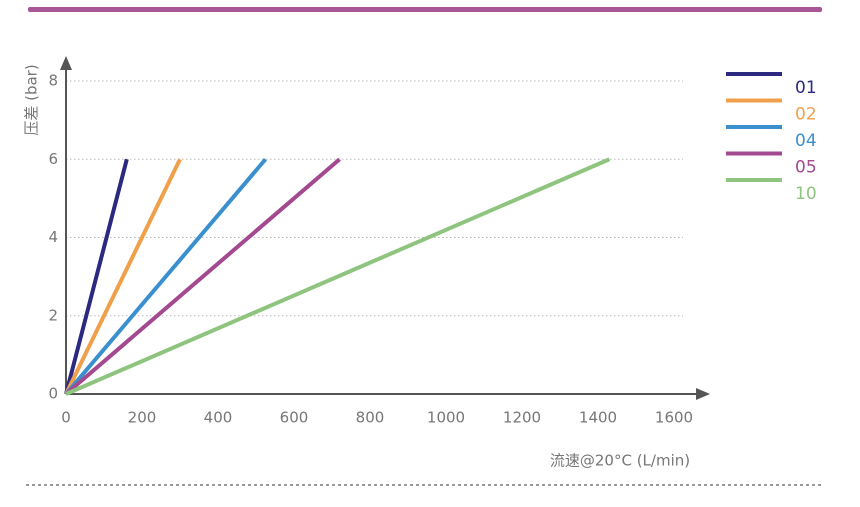 The width and height of the screenshot is (860, 507). I want to click on legend-label: 04, so click(806, 141).